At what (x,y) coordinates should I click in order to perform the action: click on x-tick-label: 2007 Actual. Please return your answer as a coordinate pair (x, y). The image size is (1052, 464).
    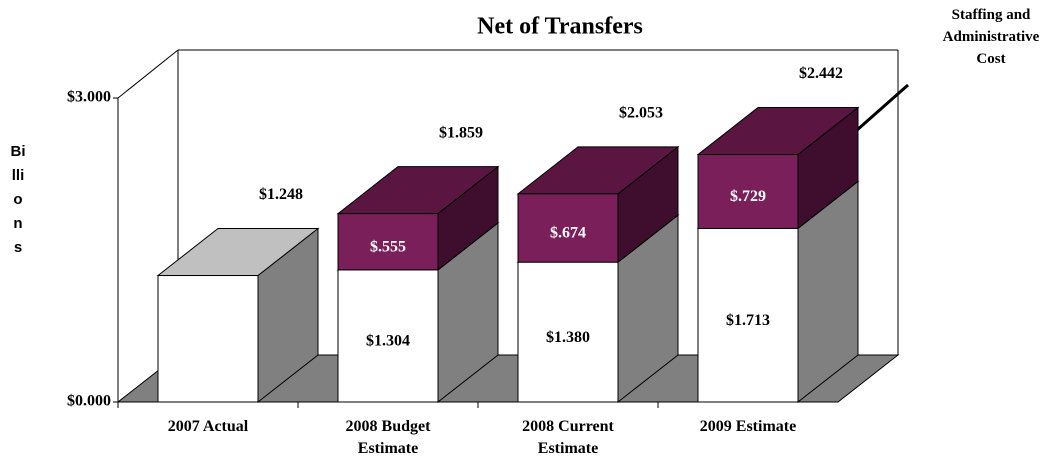
    Looking at the image, I should click on (208, 426).